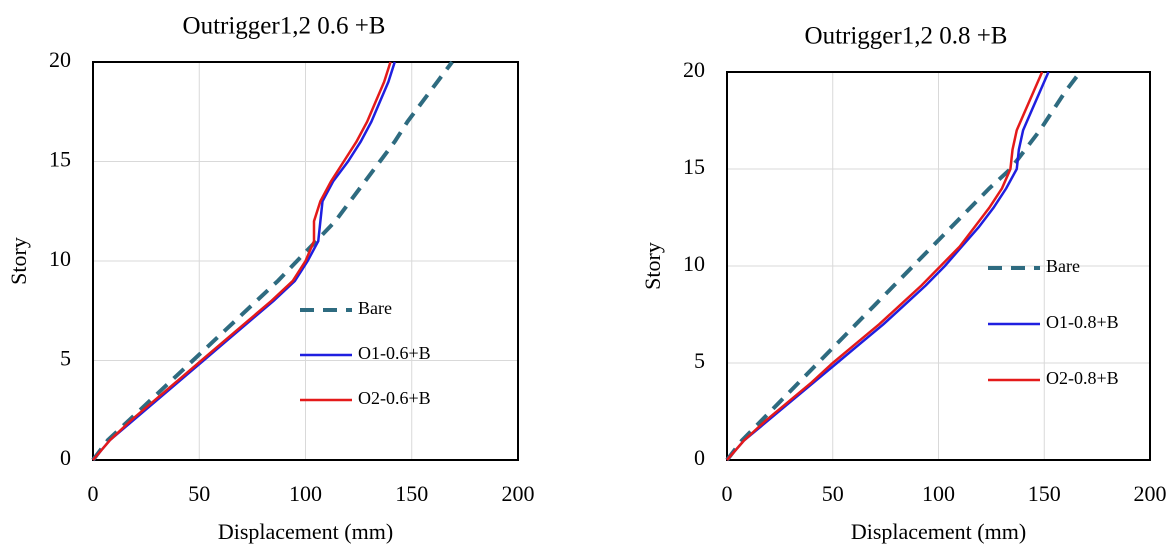 This screenshot has width=1176, height=554. What do you see at coordinates (906, 36) in the screenshot?
I see `chart-title: Outrigger1,2 0.8 +B` at bounding box center [906, 36].